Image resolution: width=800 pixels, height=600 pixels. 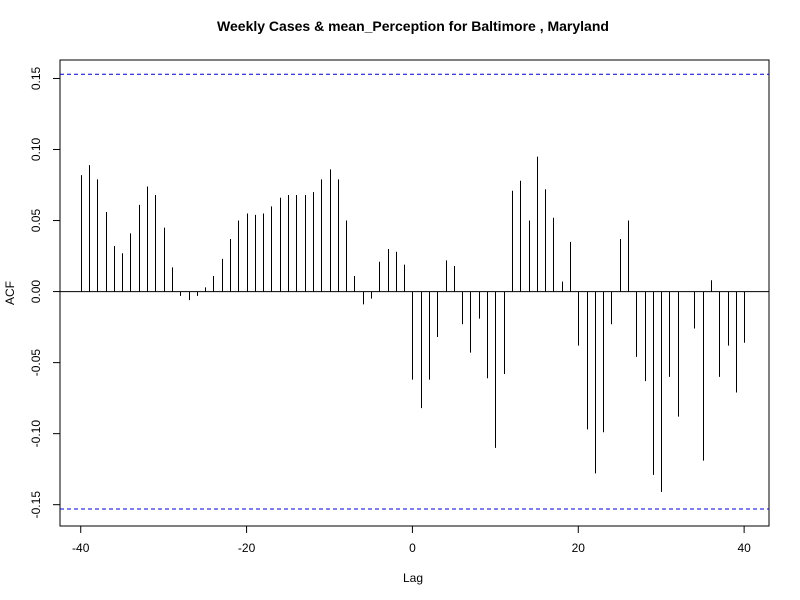 What do you see at coordinates (412, 548) in the screenshot?
I see `x-tick-label: 0` at bounding box center [412, 548].